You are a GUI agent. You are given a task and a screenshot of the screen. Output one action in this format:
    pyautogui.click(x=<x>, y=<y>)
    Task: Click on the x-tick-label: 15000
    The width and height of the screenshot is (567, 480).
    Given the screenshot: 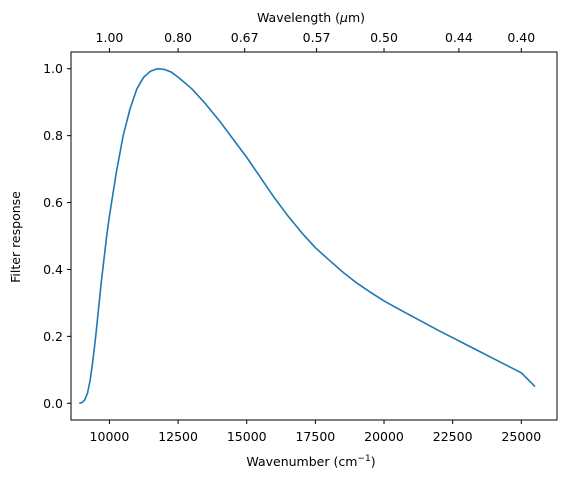 What is the action you would take?
    pyautogui.click(x=247, y=436)
    